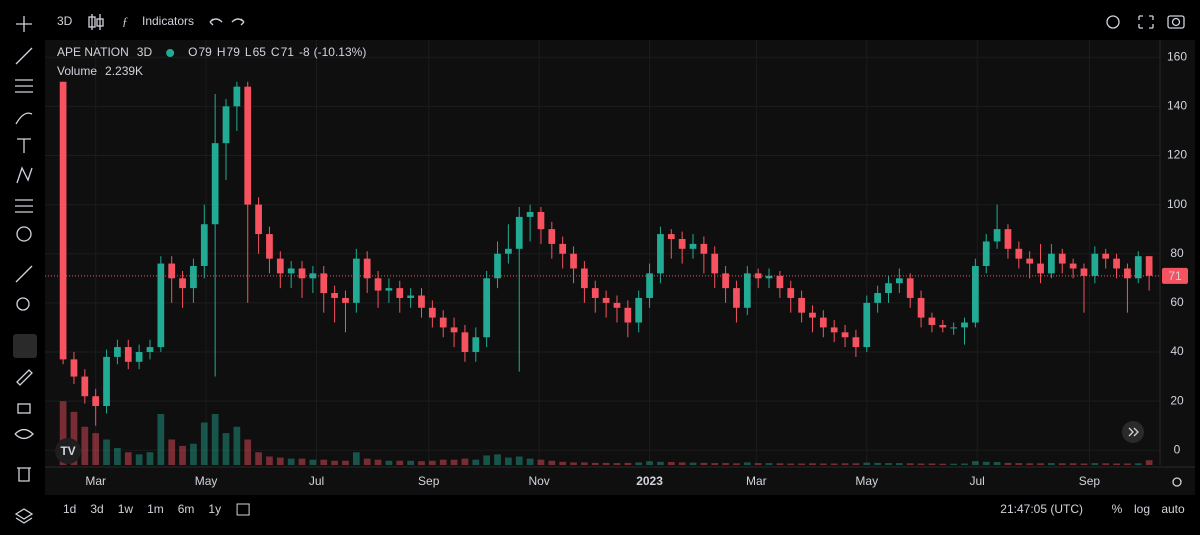 The height and width of the screenshot is (535, 1200). What do you see at coordinates (1142, 509) in the screenshot?
I see `scale-option: log` at bounding box center [1142, 509].